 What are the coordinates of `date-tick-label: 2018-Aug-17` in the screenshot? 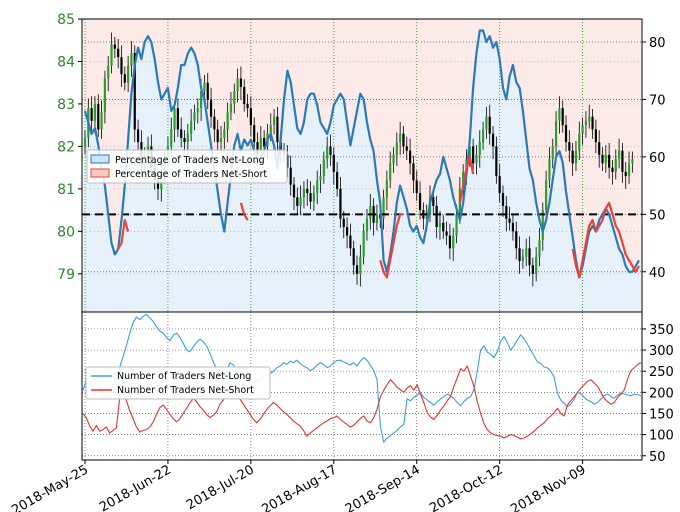 It's located at (299, 487).